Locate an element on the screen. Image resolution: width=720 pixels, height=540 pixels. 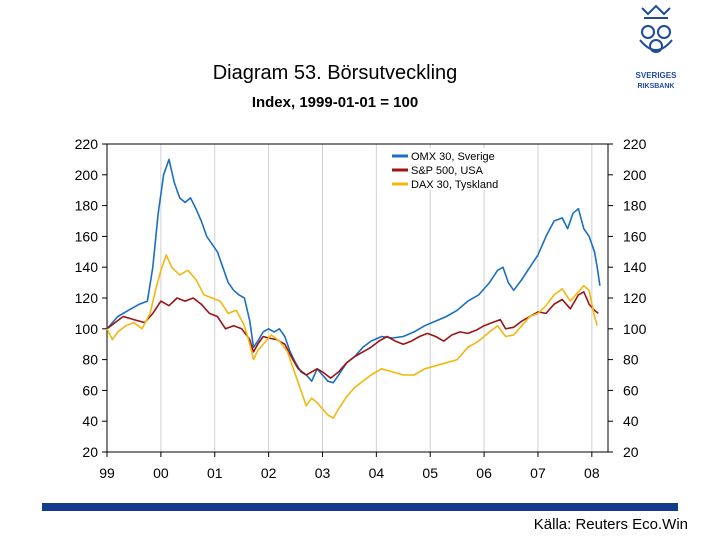
y-tick-label-left: 100 is located at coordinates (87, 329).